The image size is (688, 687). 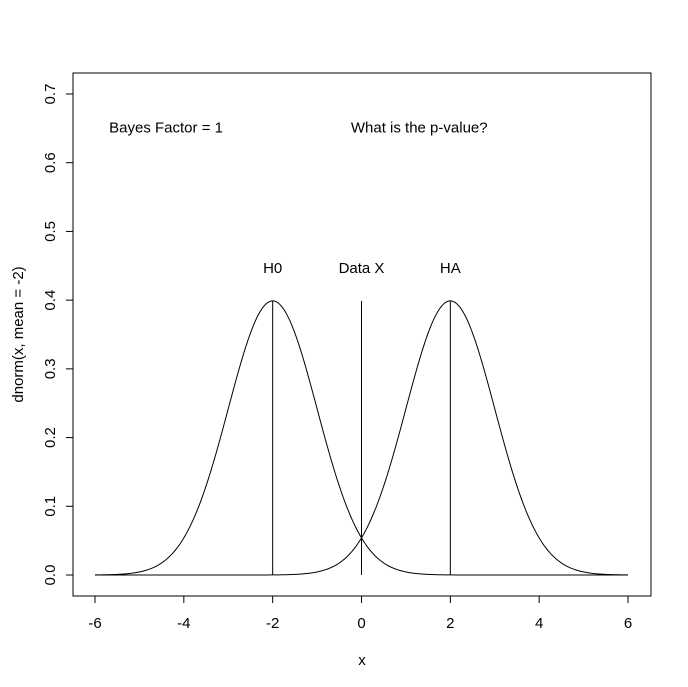 I want to click on annotation-p-value-question: What is the p-value?, so click(x=419, y=127).